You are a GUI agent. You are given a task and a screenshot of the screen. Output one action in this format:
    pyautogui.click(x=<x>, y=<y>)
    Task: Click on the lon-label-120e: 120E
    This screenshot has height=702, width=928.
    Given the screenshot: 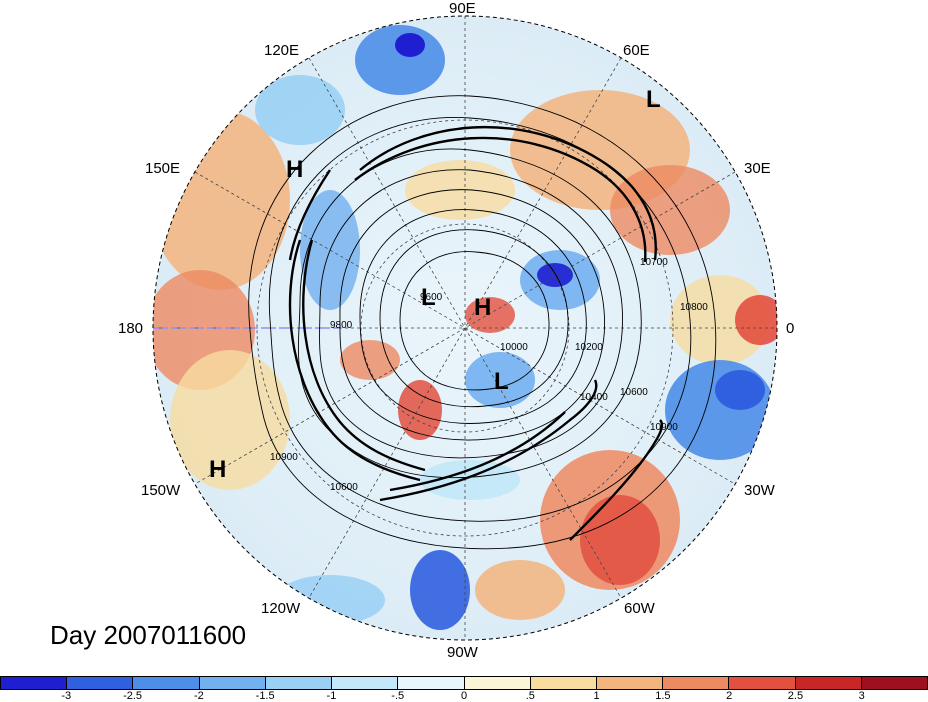 What is the action you would take?
    pyautogui.click(x=282, y=50)
    